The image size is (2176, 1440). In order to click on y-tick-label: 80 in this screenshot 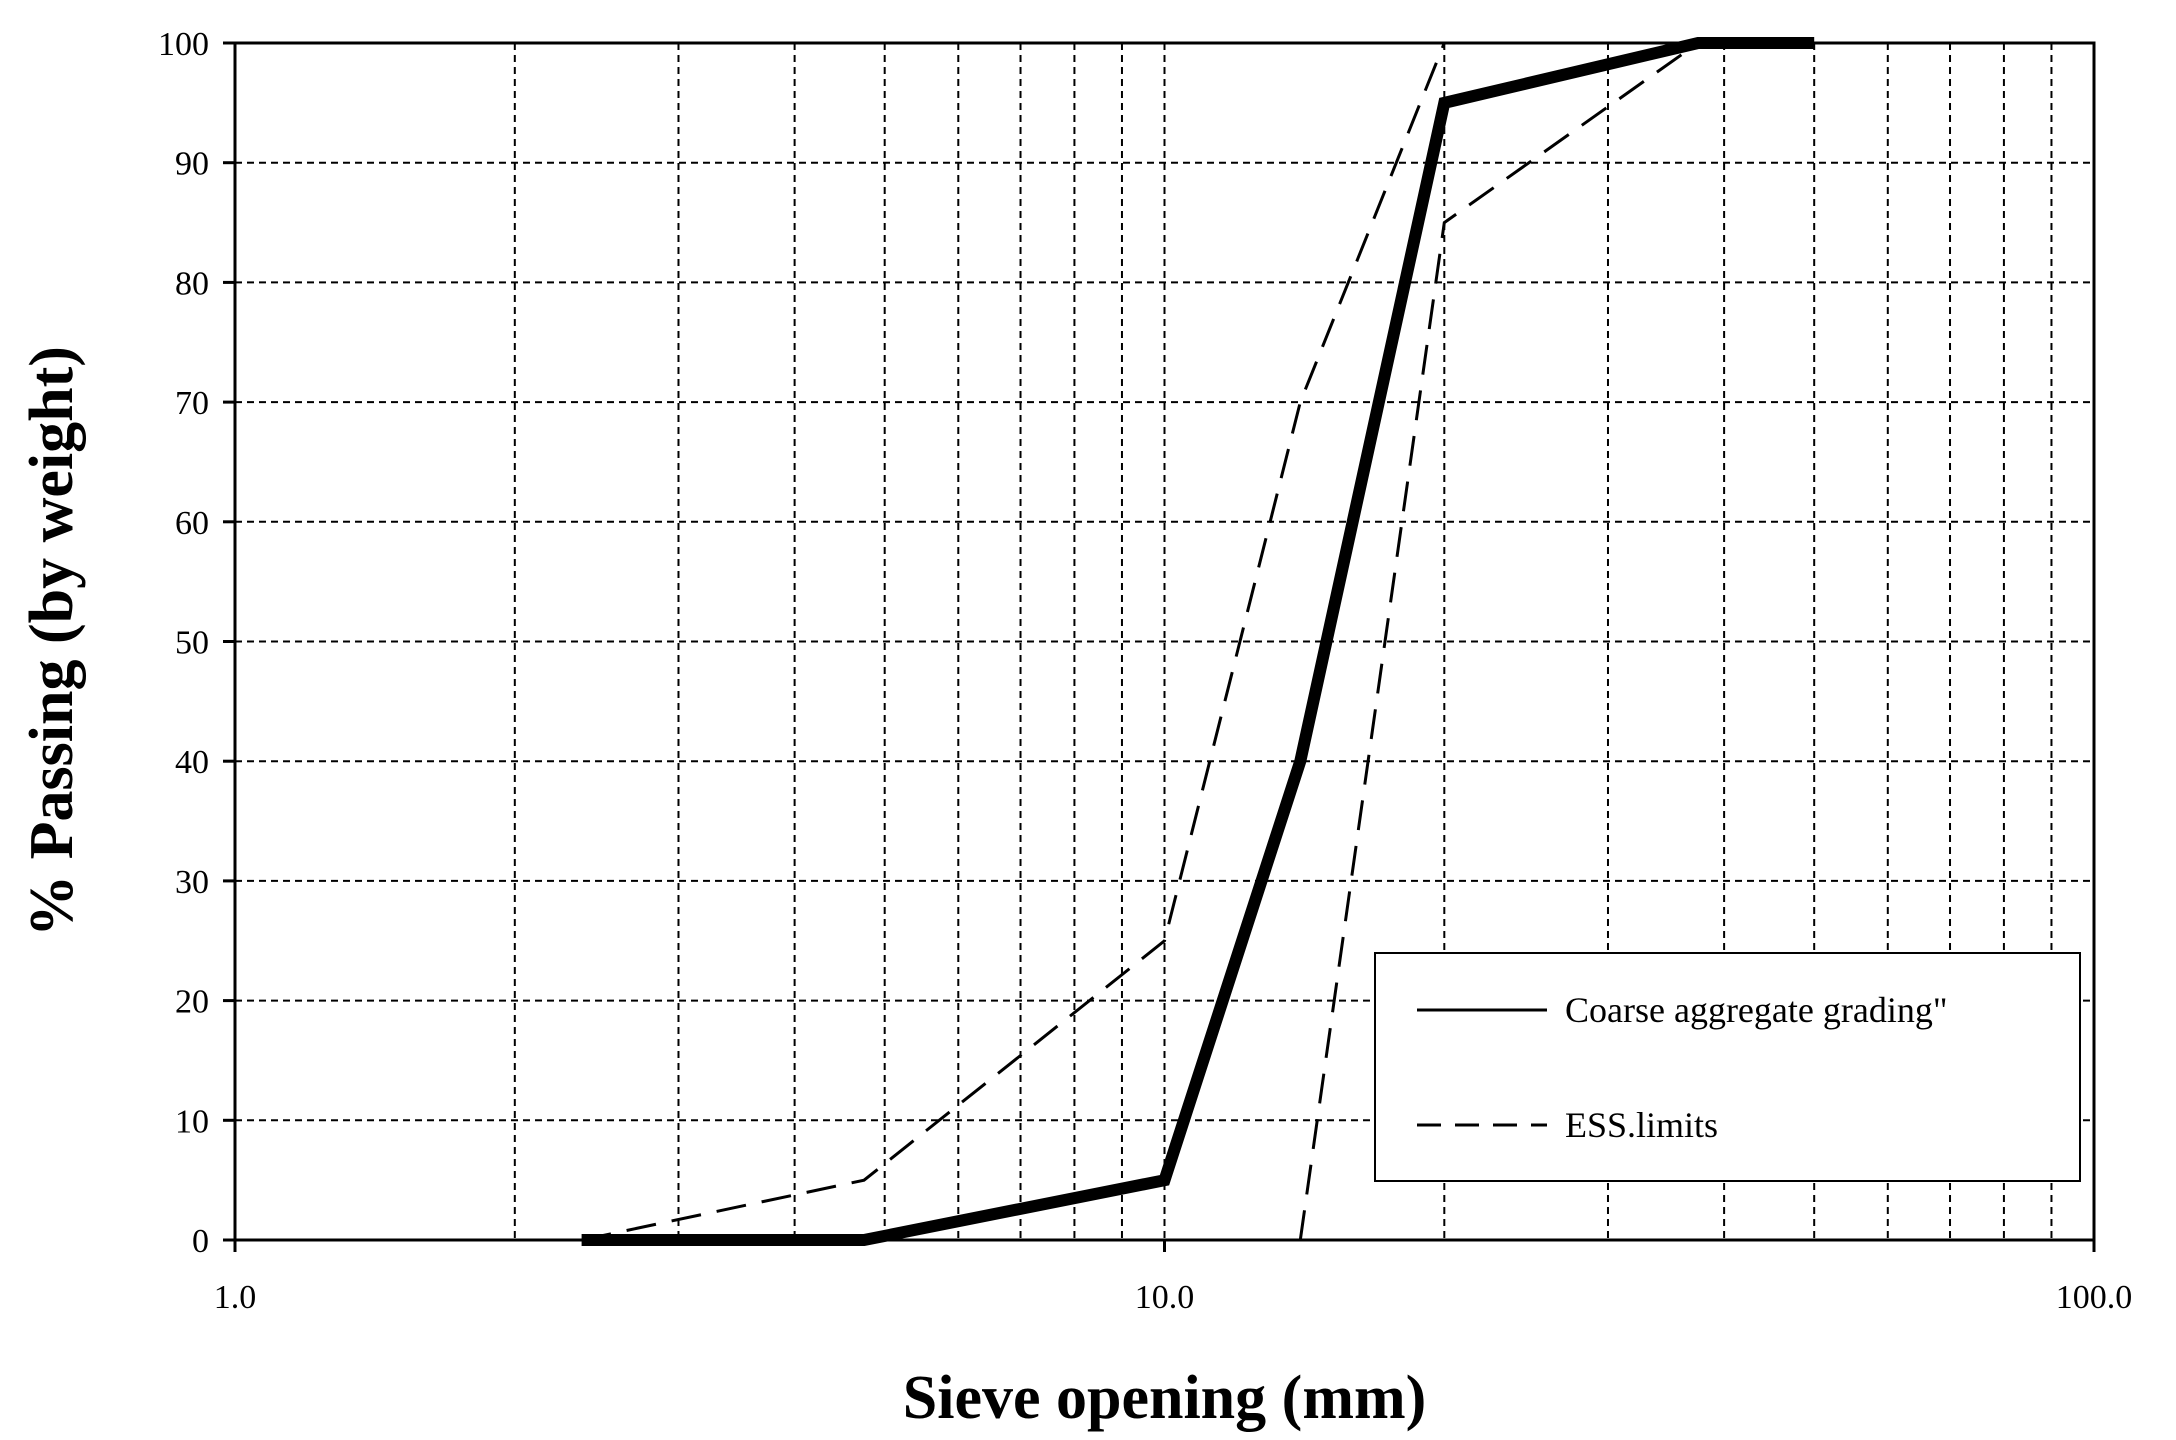, I will do `click(192, 283)`.